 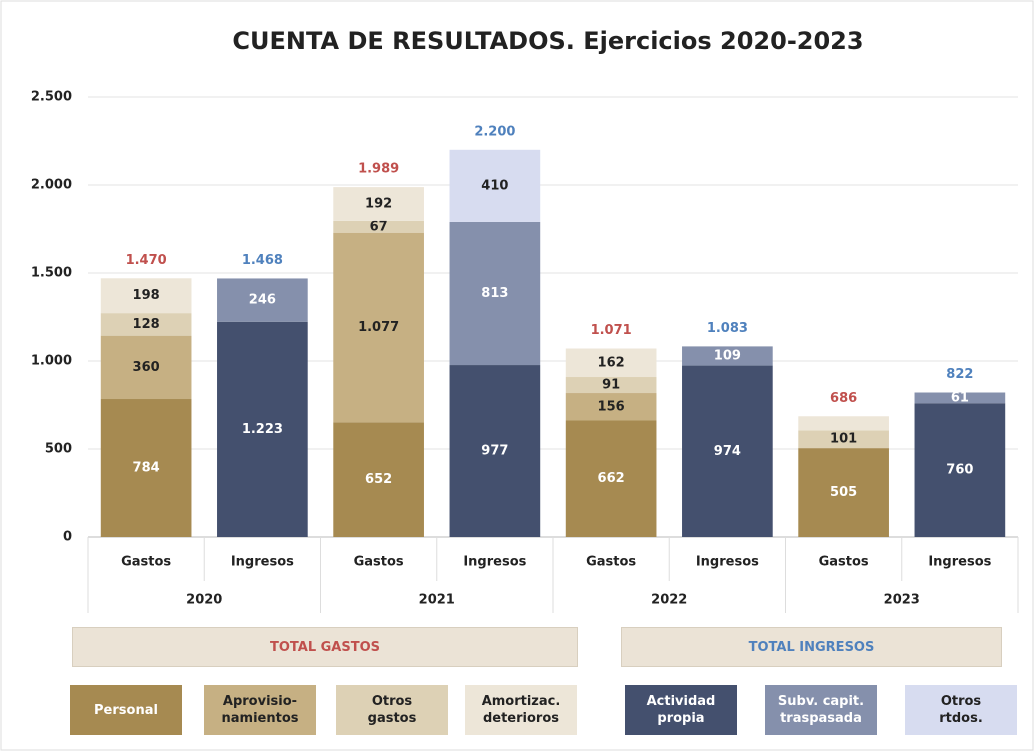 I want to click on total-label: 822, so click(x=959, y=374).